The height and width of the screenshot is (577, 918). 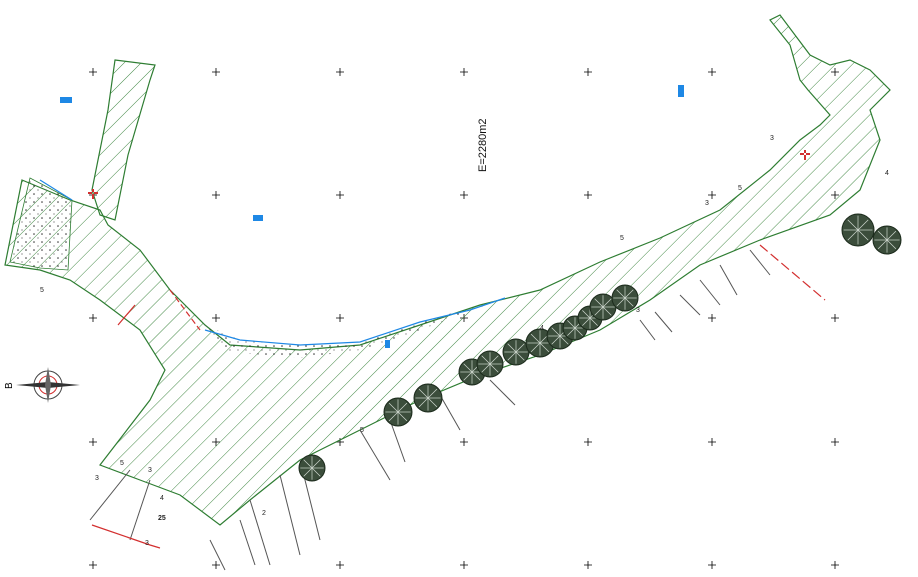 What do you see at coordinates (483, 145) in the screenshot?
I see `area-label: E=2280m2` at bounding box center [483, 145].